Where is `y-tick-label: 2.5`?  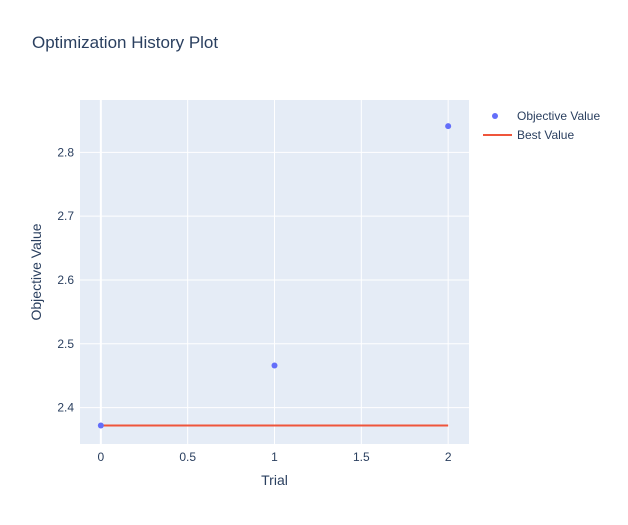
y-tick-label: 2.5 is located at coordinates (65, 344).